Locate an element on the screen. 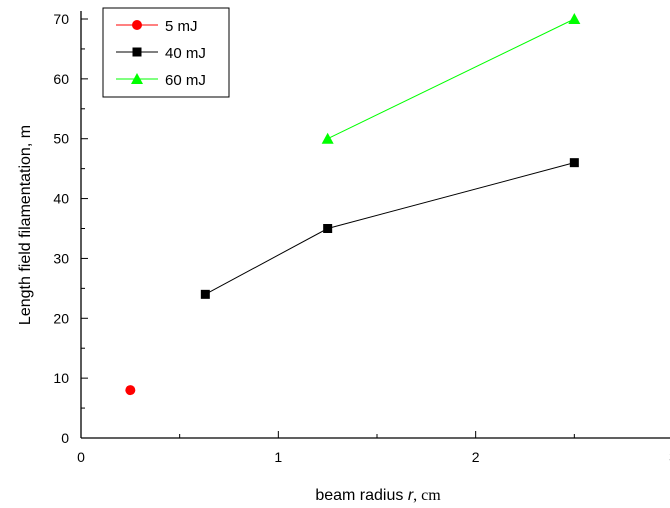 The height and width of the screenshot is (508, 670). x-tick-label: 1 is located at coordinates (278, 457).